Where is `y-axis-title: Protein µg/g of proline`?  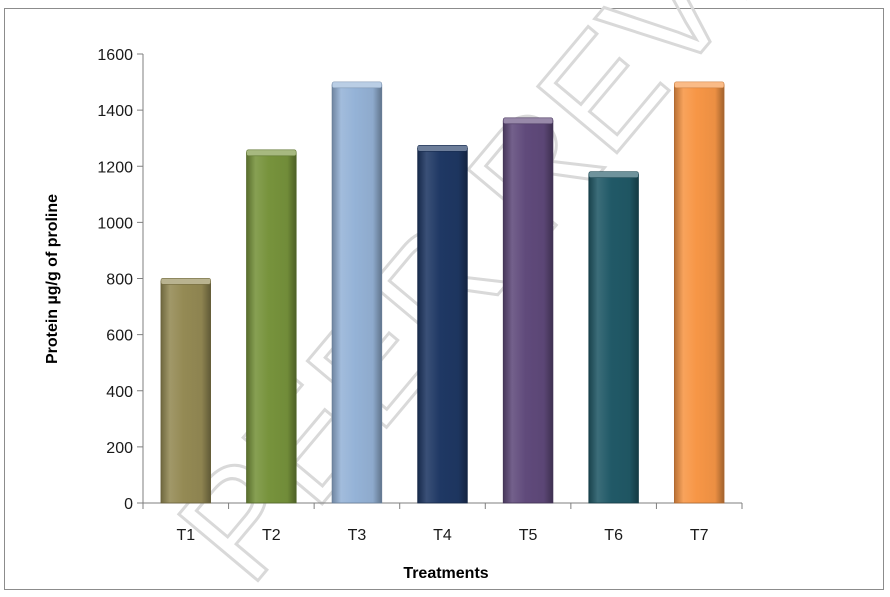 y-axis-title: Protein µg/g of proline is located at coordinates (52, 279).